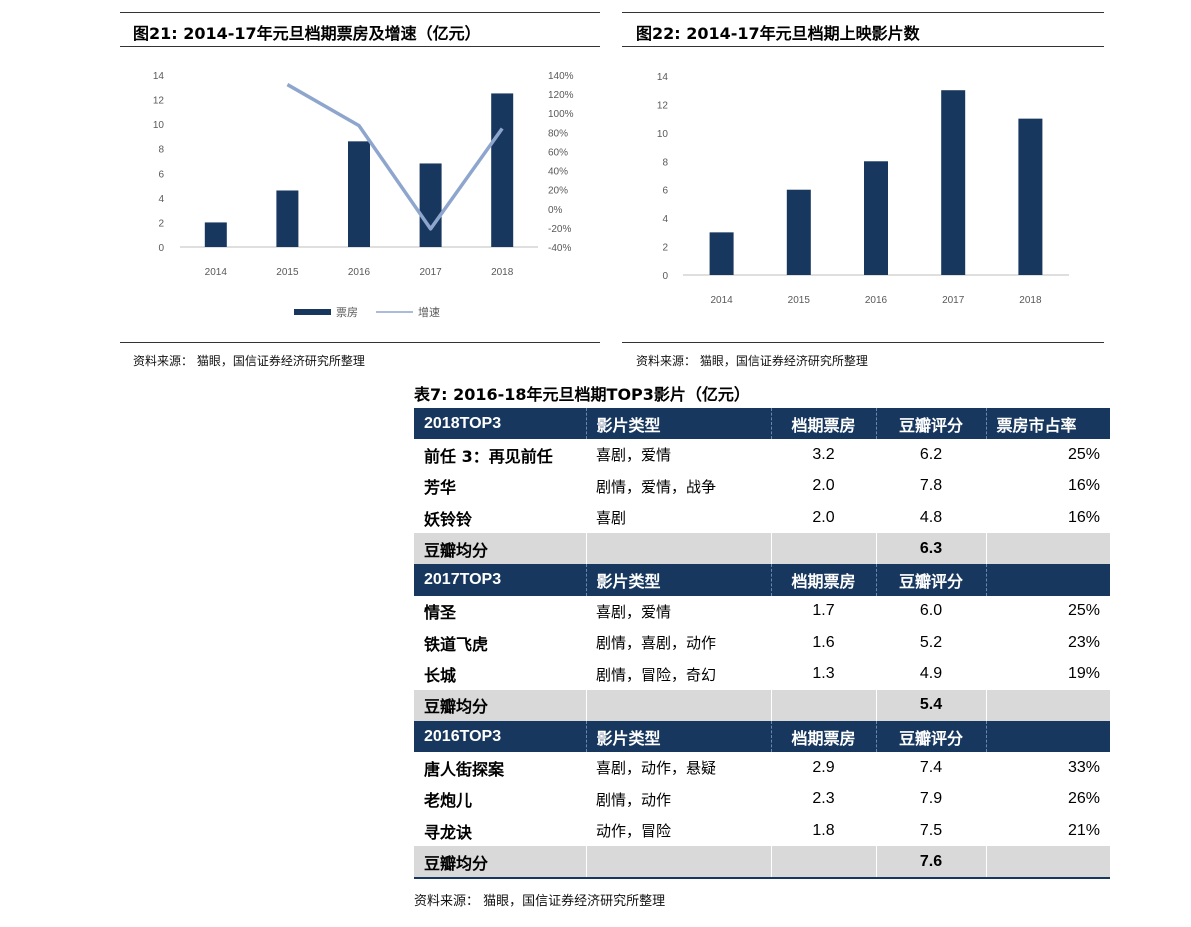 The image size is (1191, 927). What do you see at coordinates (159, 76) in the screenshot?
I see `y-tick-label: 14` at bounding box center [159, 76].